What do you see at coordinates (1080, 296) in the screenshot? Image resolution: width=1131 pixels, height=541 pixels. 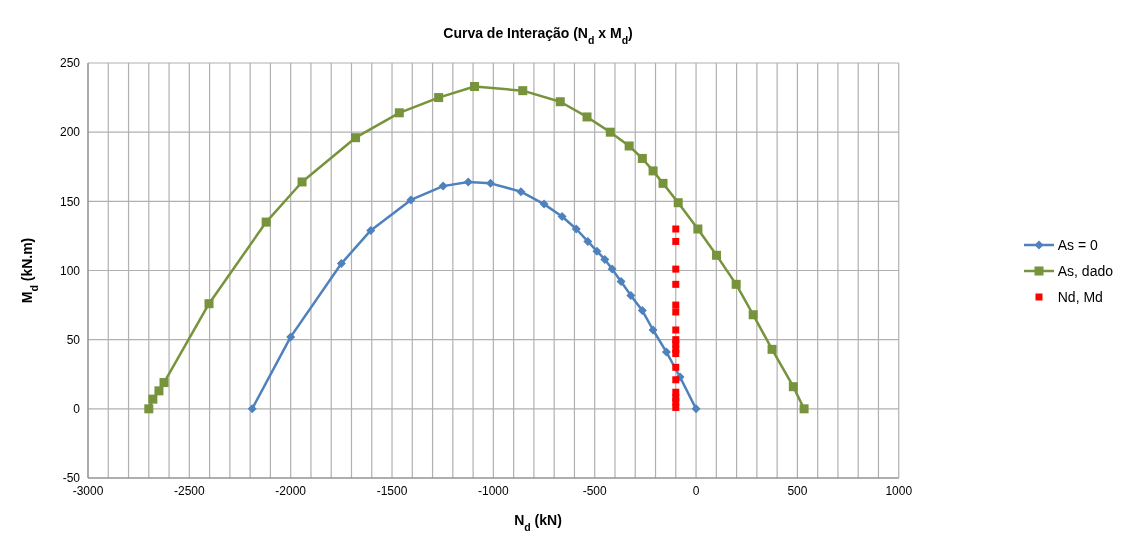 I see `legend-label: Nd, Md` at bounding box center [1080, 296].